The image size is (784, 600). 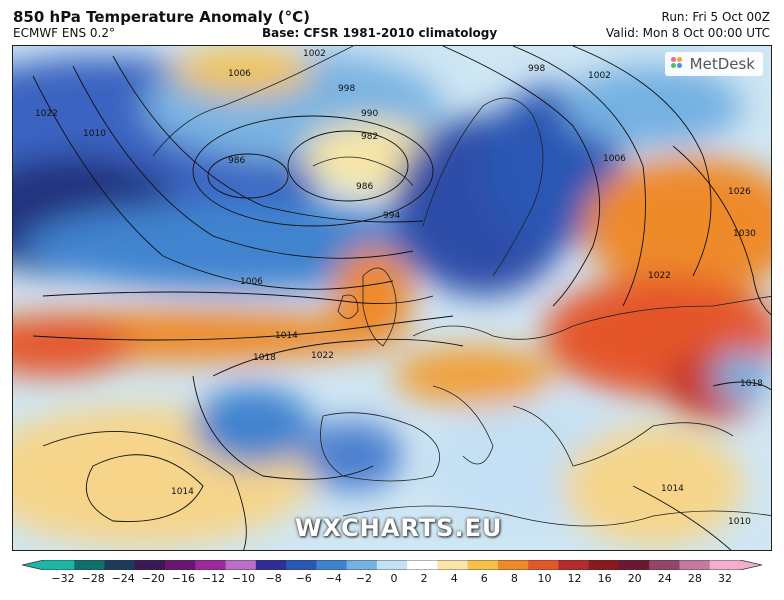 I want to click on colorbar-tick-label: 12, so click(x=574, y=578).